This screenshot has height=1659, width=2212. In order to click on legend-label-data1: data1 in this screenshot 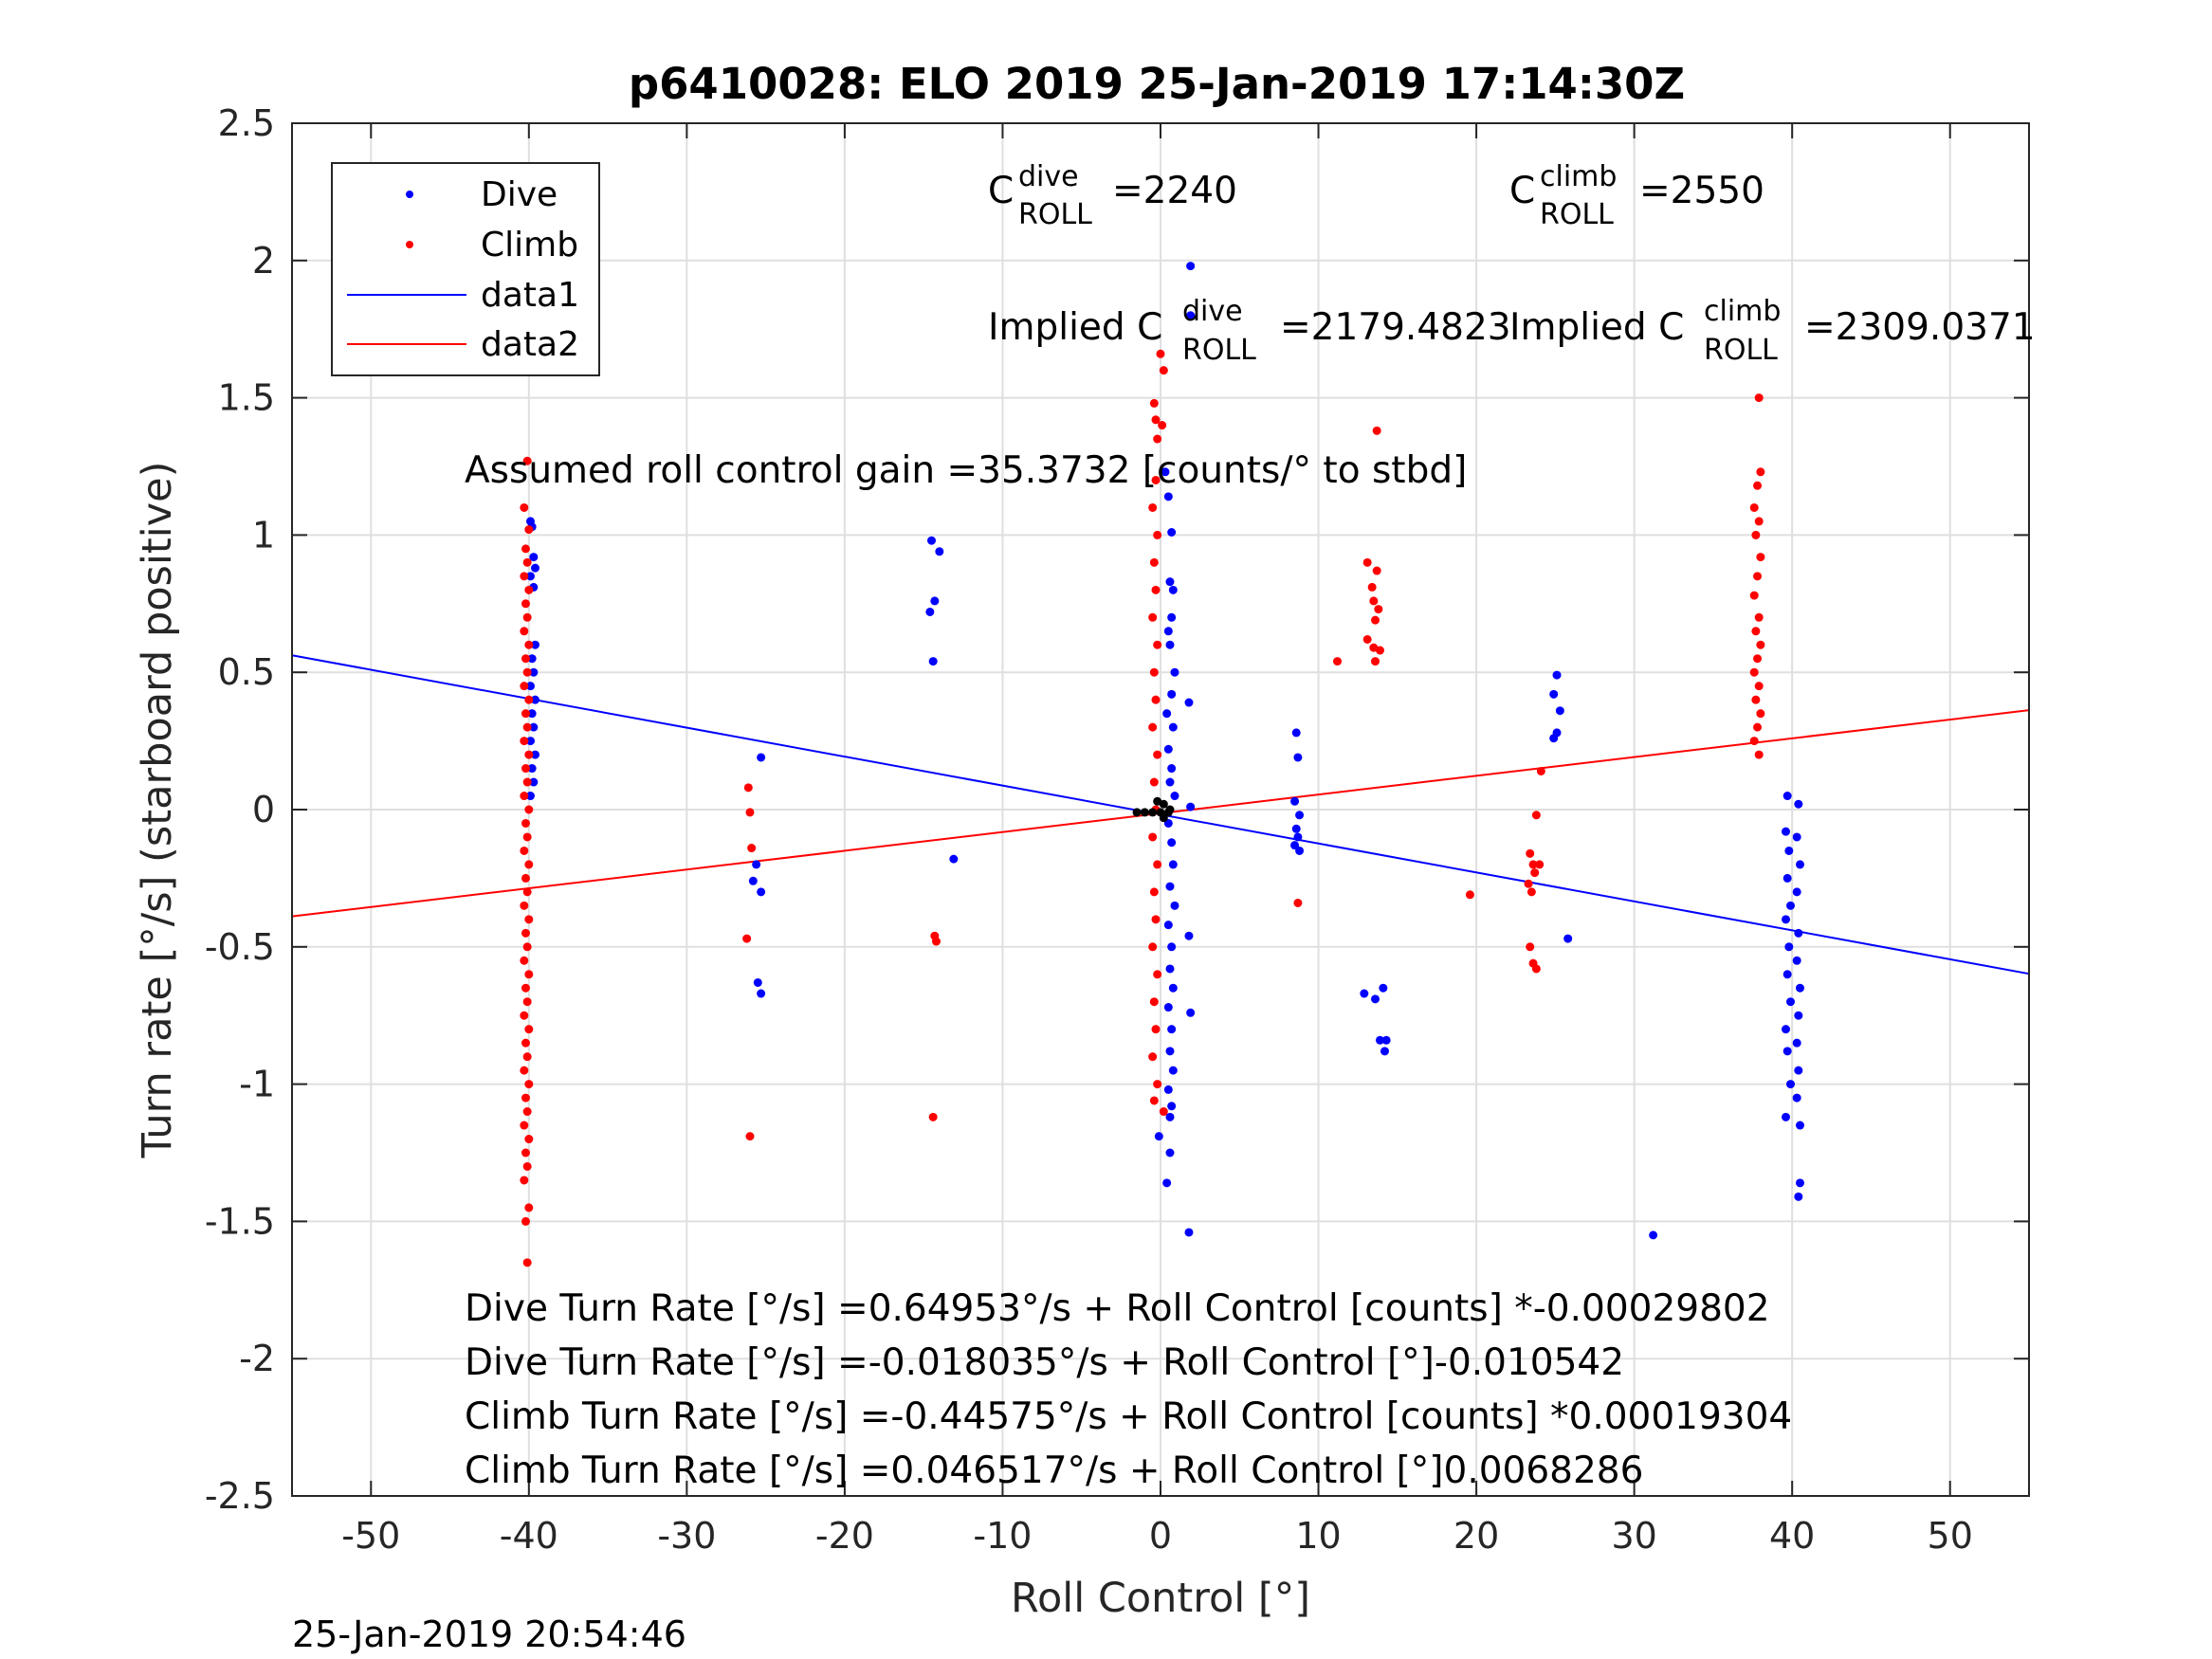, I will do `click(530, 295)`.